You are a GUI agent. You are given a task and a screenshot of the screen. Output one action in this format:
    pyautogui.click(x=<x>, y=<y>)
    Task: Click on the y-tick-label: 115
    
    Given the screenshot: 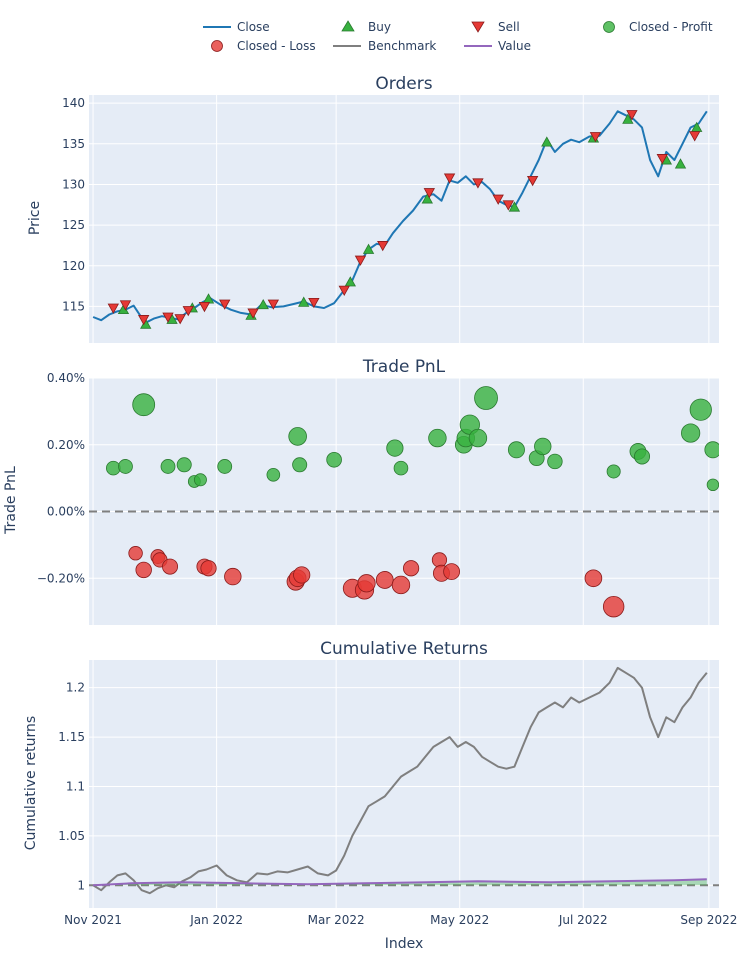 What is the action you would take?
    pyautogui.click(x=73, y=306)
    